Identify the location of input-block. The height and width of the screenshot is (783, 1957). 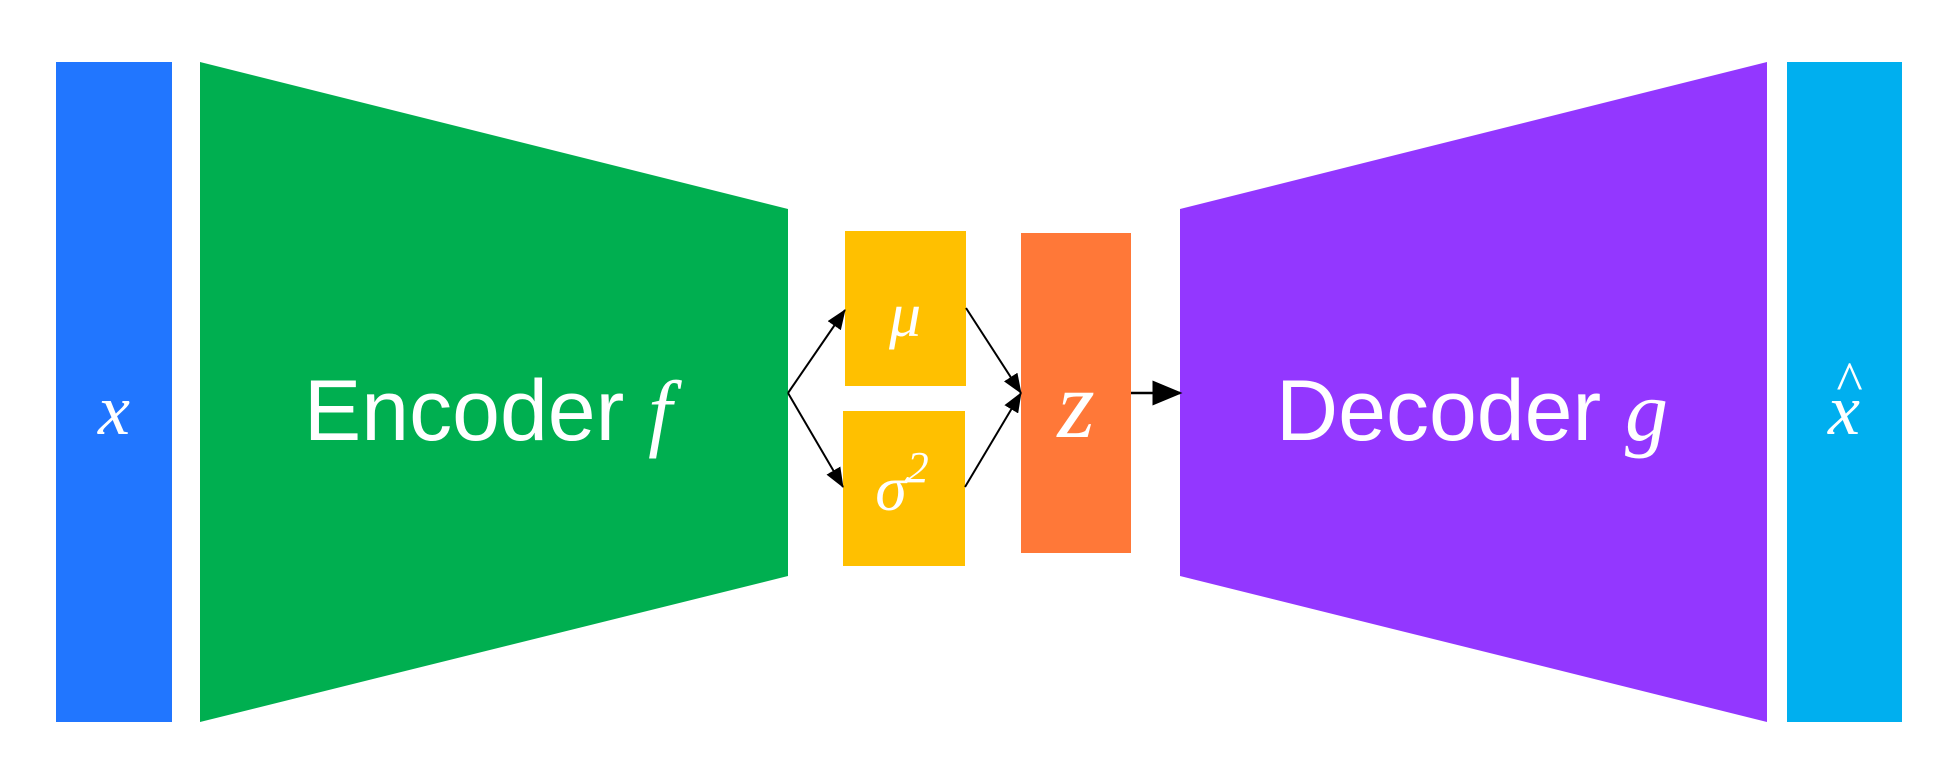
(114, 392).